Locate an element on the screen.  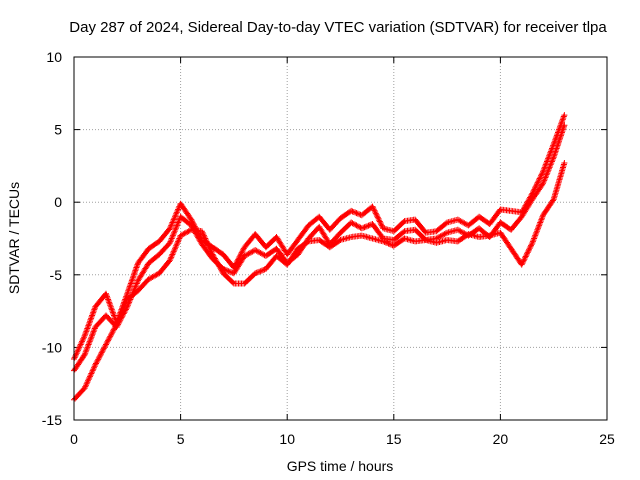
y-tick-label: -10 is located at coordinates (52, 347).